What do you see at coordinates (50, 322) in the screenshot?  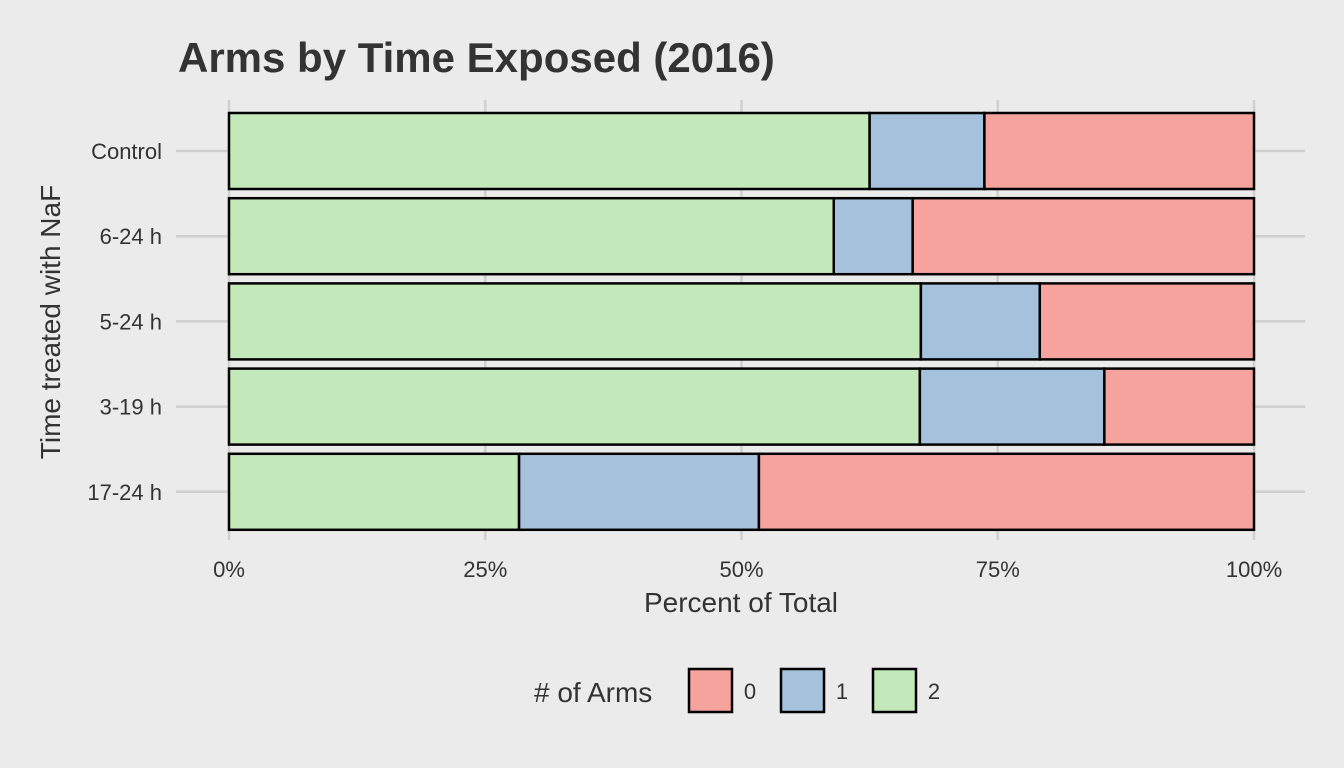 I see `y-axis-title: Time treated with NaF` at bounding box center [50, 322].